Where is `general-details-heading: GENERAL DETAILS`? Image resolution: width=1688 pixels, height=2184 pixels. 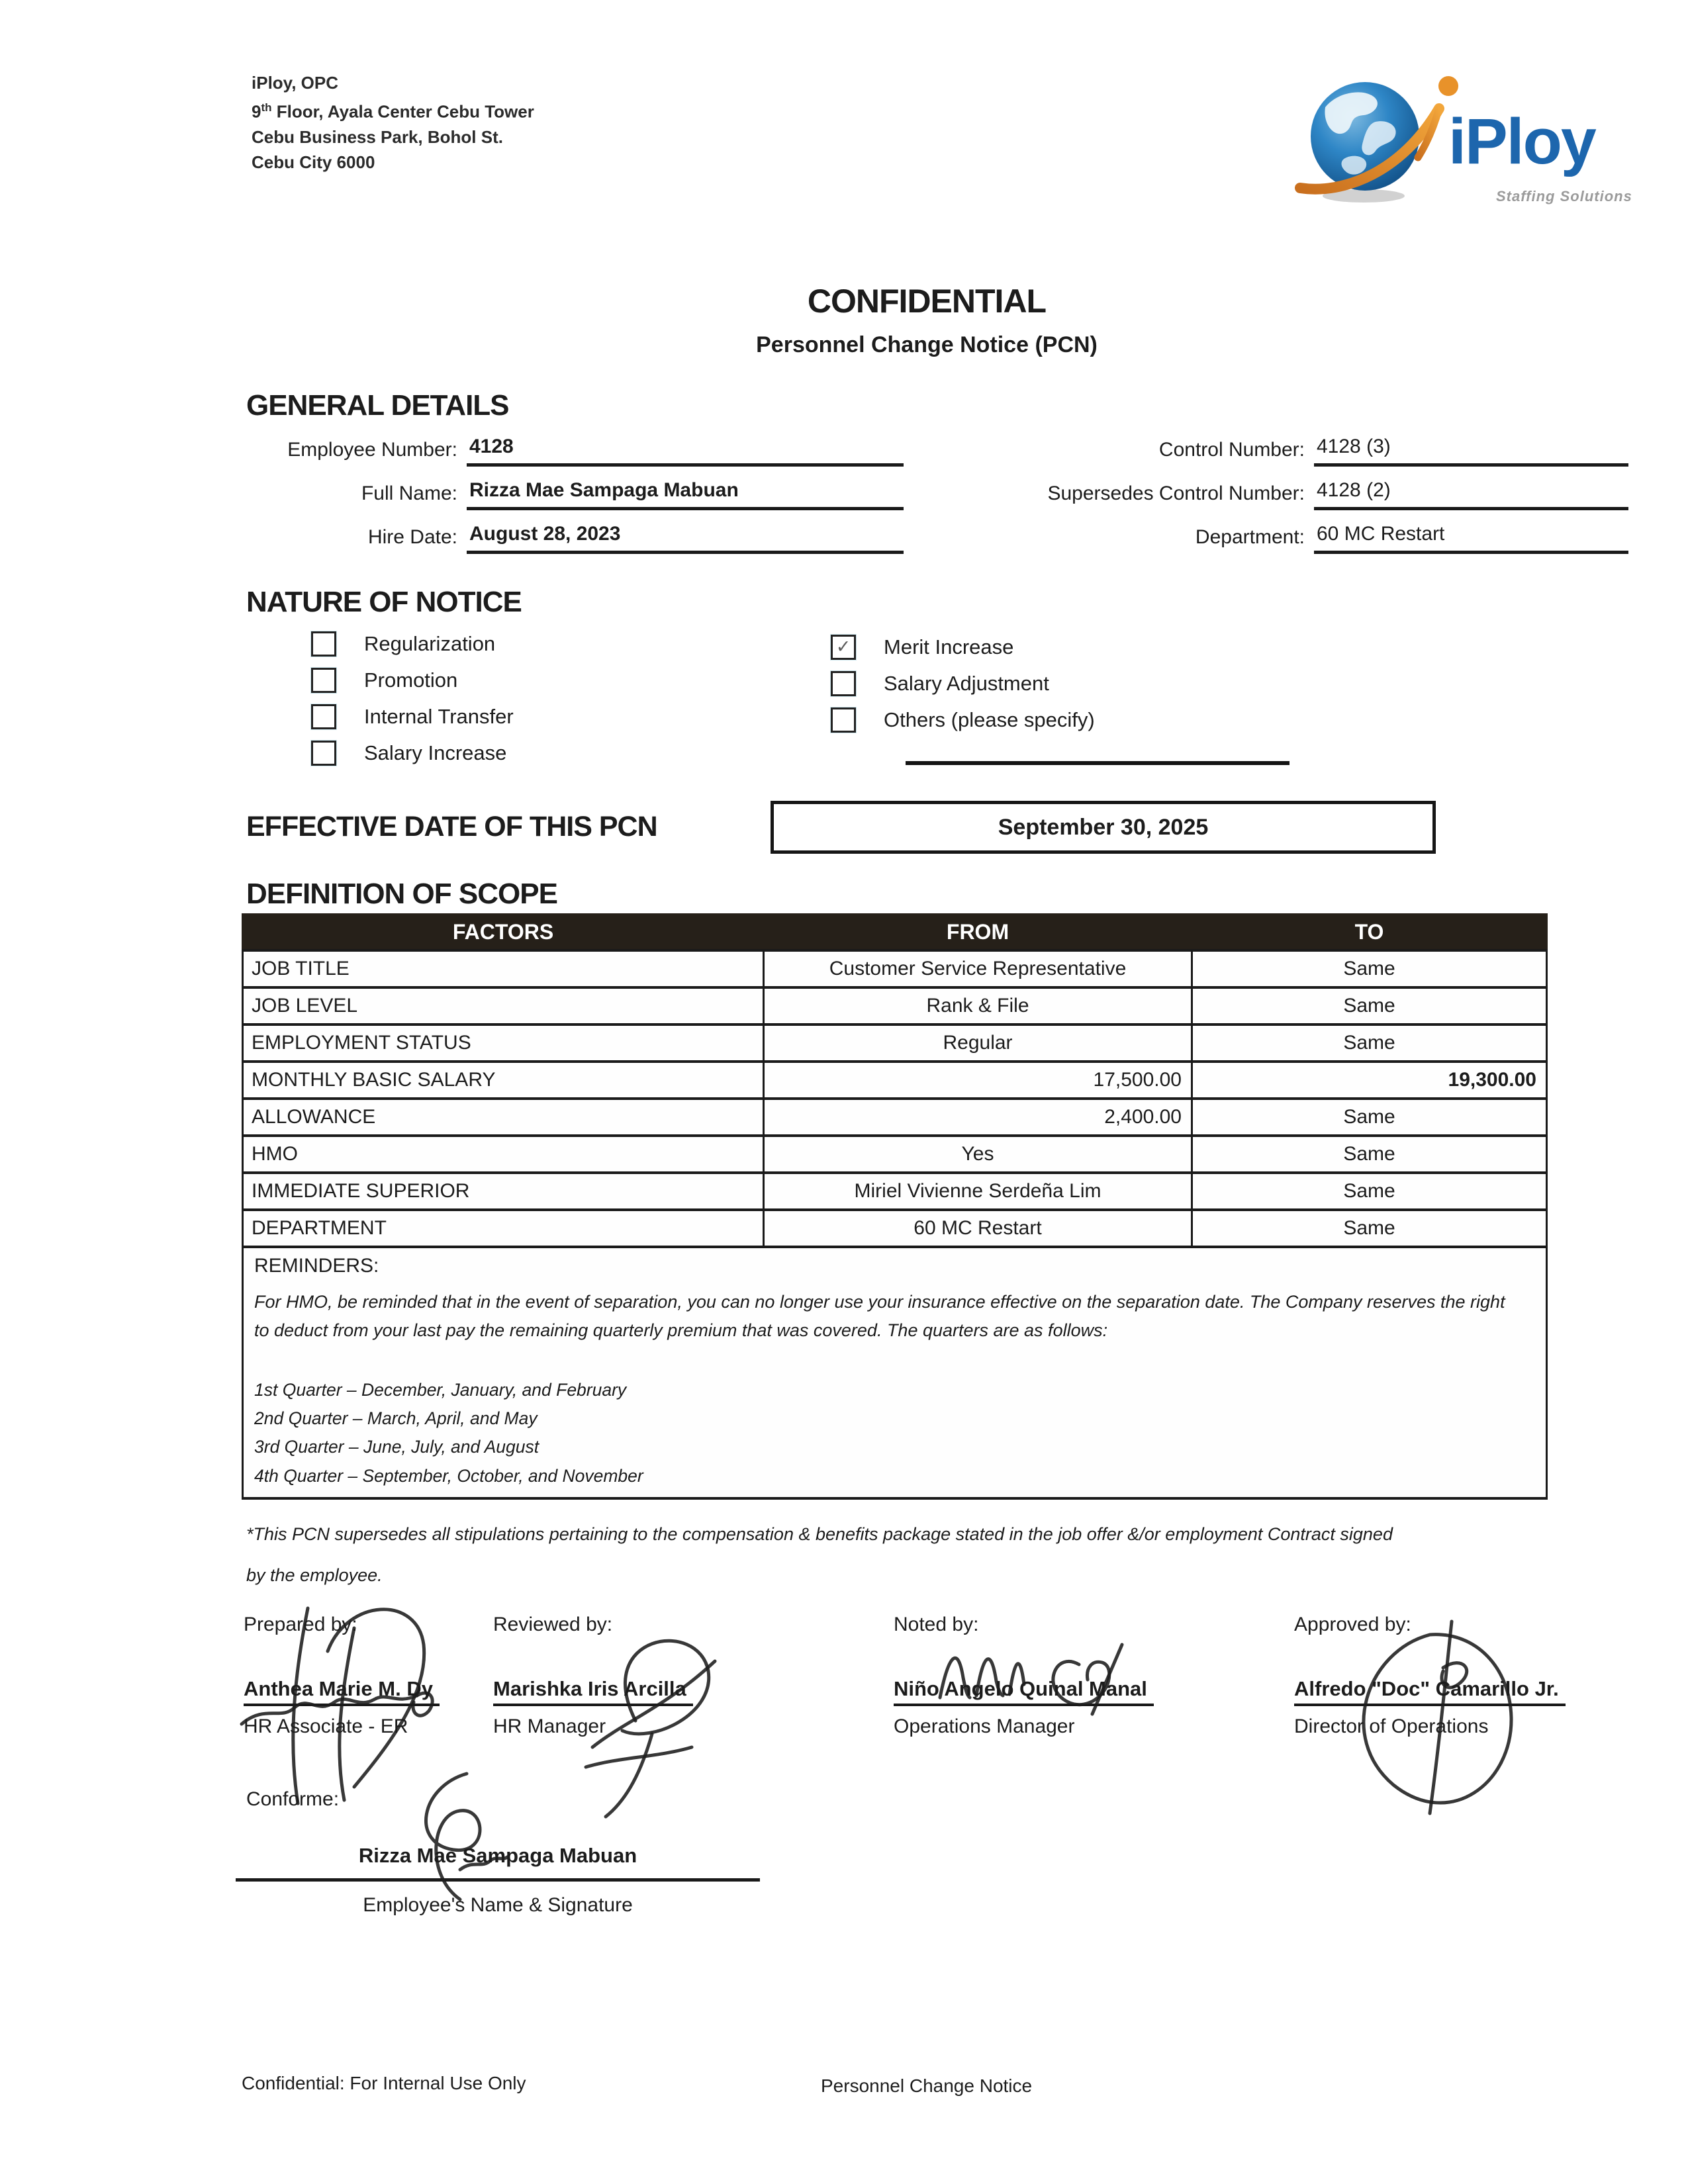 general-details-heading: GENERAL DETAILS is located at coordinates (378, 405).